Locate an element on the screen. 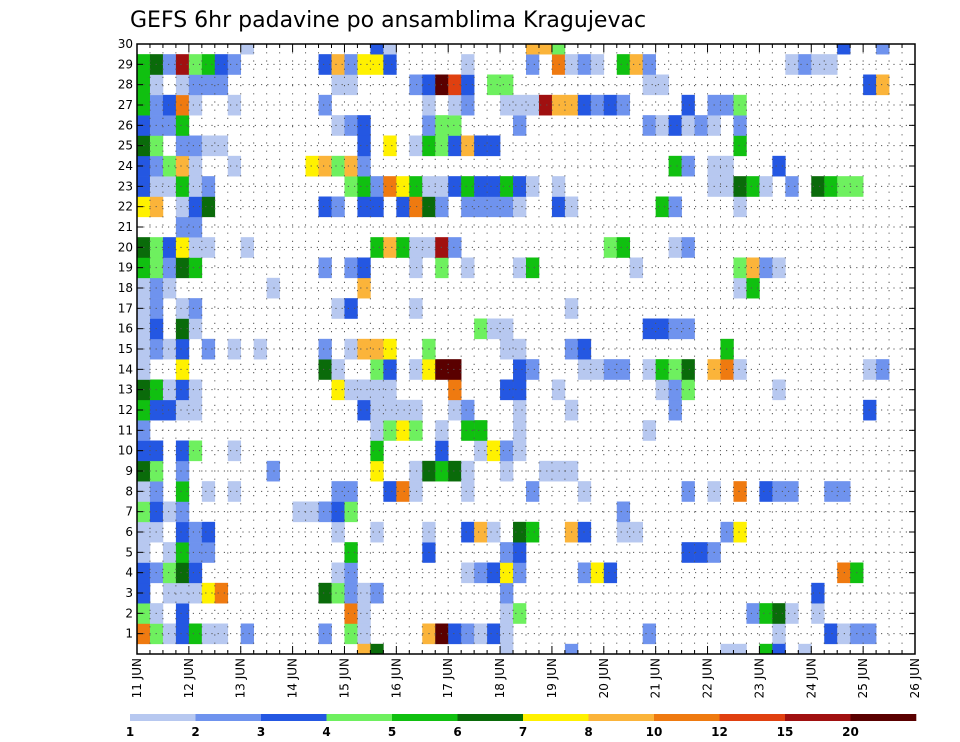 The width and height of the screenshot is (960, 742). x-tick-label: 26 JUN is located at coordinates (915, 678).